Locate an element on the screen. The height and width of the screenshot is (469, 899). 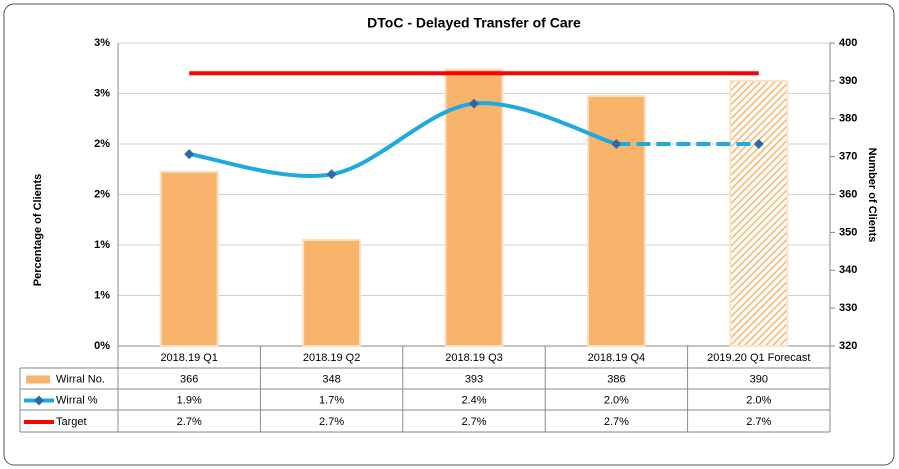
table-value: 390 is located at coordinates (759, 379).